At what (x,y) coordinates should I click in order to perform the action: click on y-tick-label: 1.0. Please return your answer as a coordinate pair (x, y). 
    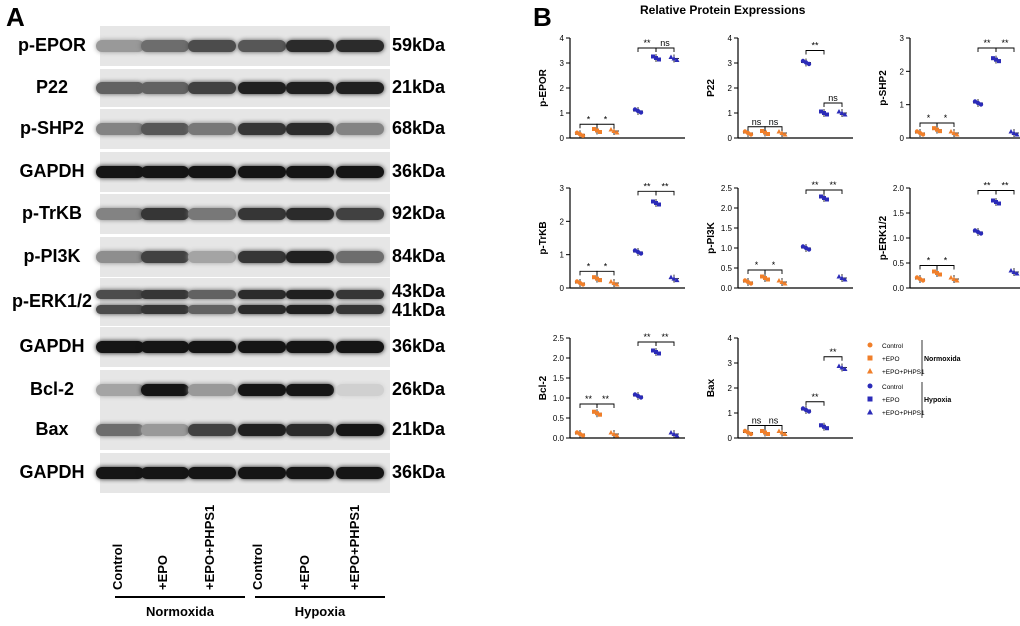
    Looking at the image, I should click on (727, 248).